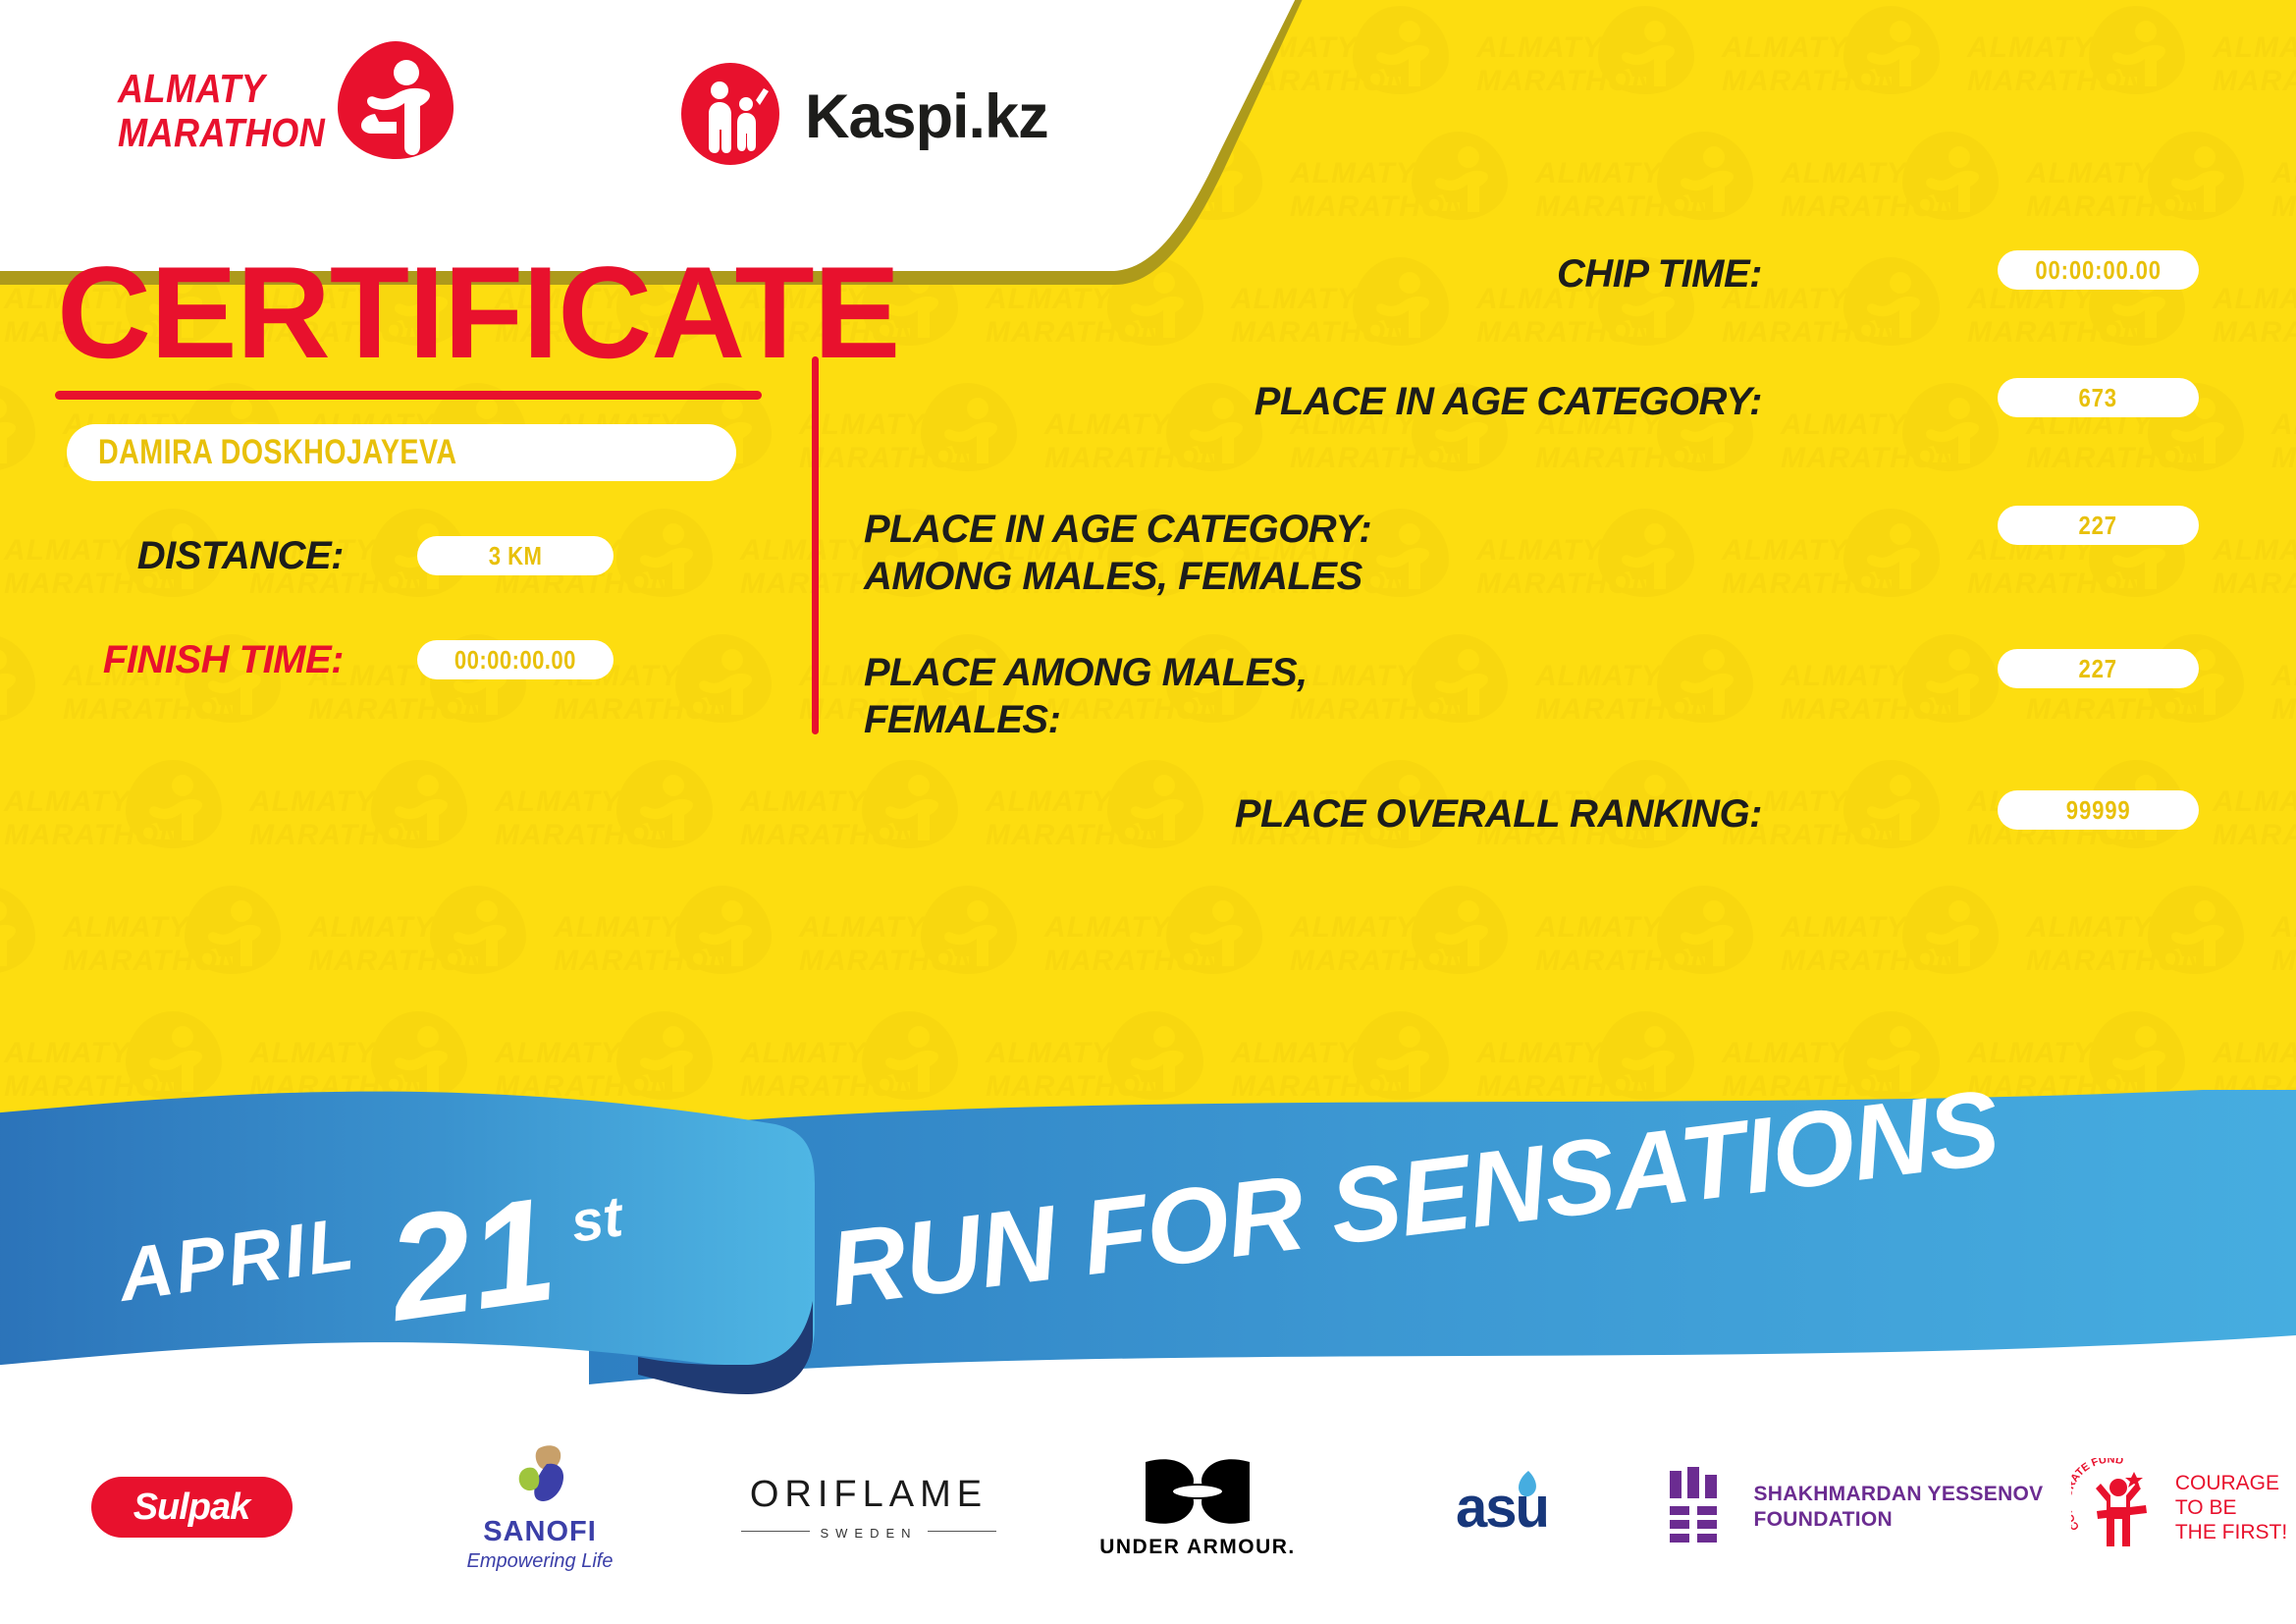 The image size is (2296, 1624). Describe the element at coordinates (1527, 1483) in the screenshot. I see `asu-droplet-icon` at that location.